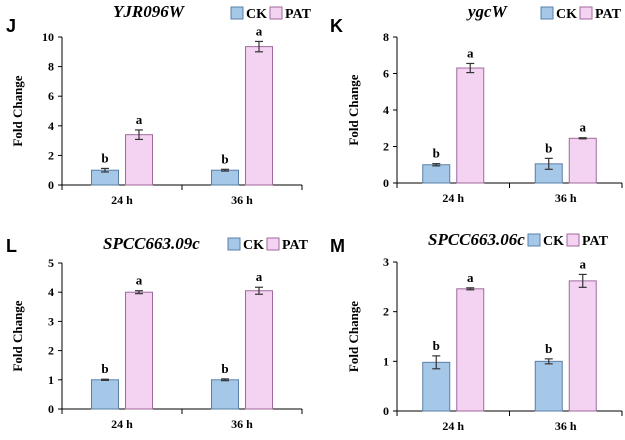 The image size is (625, 440). I want to click on chart-title: YJR096W, so click(149, 11).